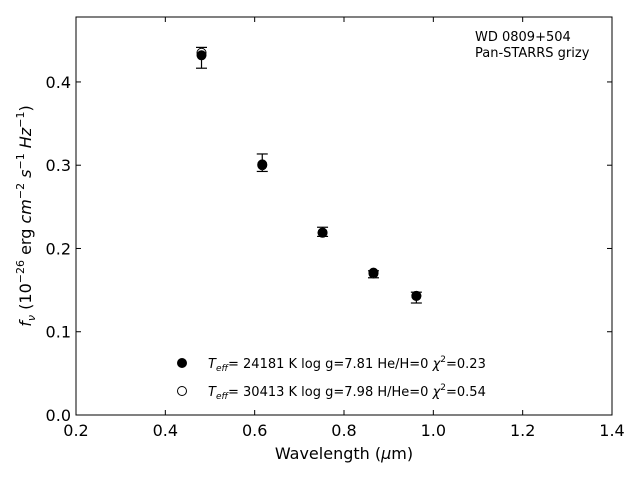 The height and width of the screenshot is (480, 640). What do you see at coordinates (433, 430) in the screenshot?
I see `x-tick-label: 1.0` at bounding box center [433, 430].